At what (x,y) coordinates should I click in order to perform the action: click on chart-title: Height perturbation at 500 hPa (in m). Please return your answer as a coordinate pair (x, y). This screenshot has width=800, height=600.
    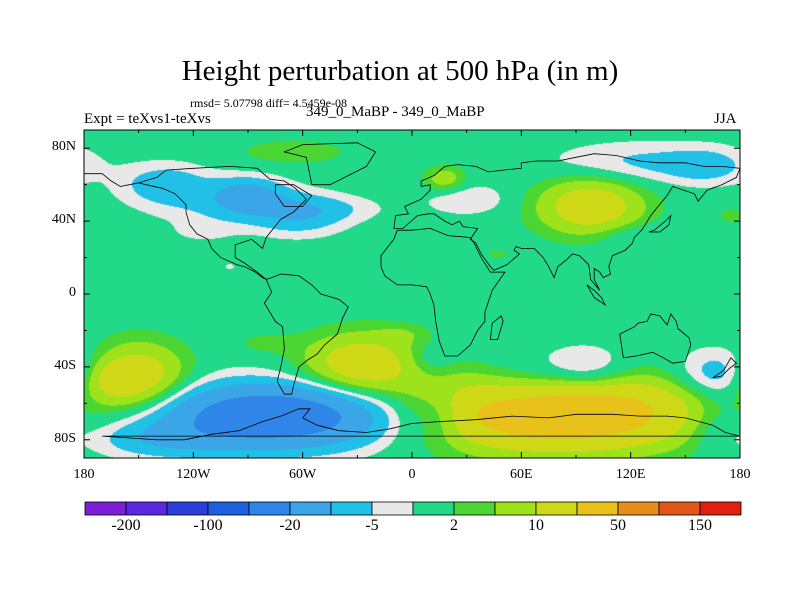
    Looking at the image, I should click on (400, 71).